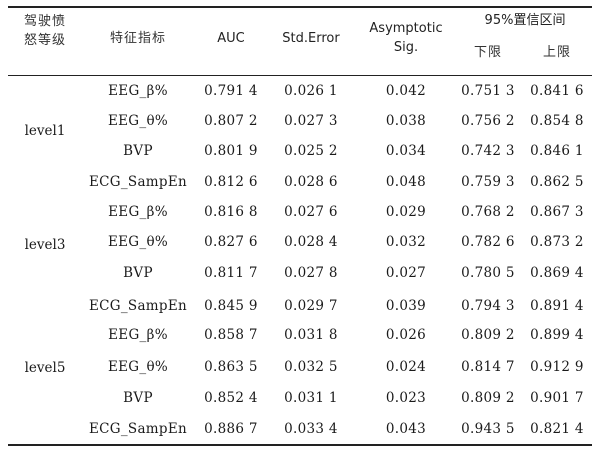 This screenshot has height=453, width=599. Describe the element at coordinates (406, 367) in the screenshot. I see `asymptotic-sig-cell: 0.024` at that location.